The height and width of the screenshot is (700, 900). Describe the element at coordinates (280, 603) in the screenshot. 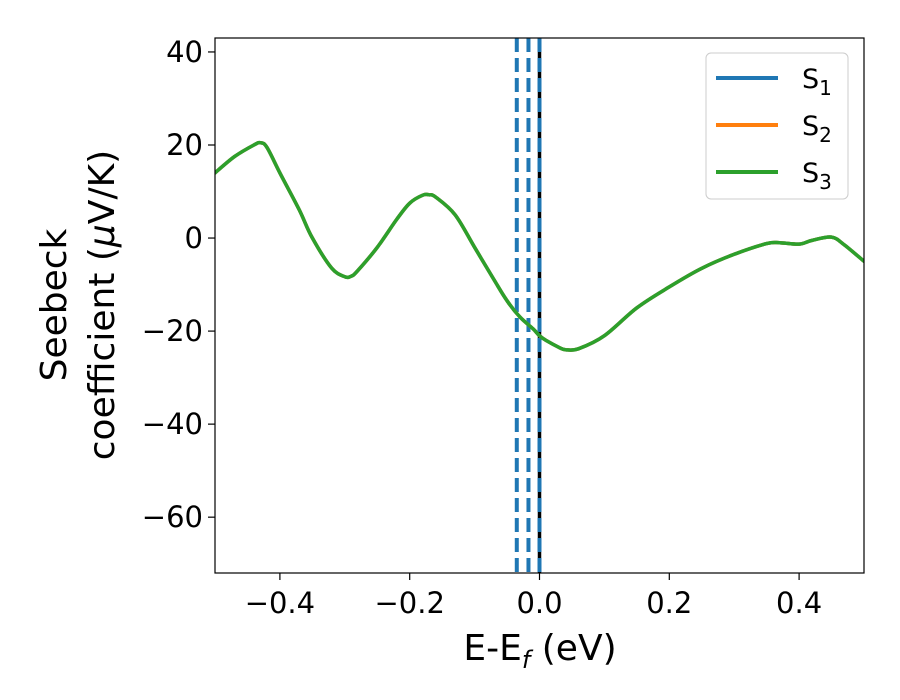

I see `x-tick-label: −0.4` at that location.